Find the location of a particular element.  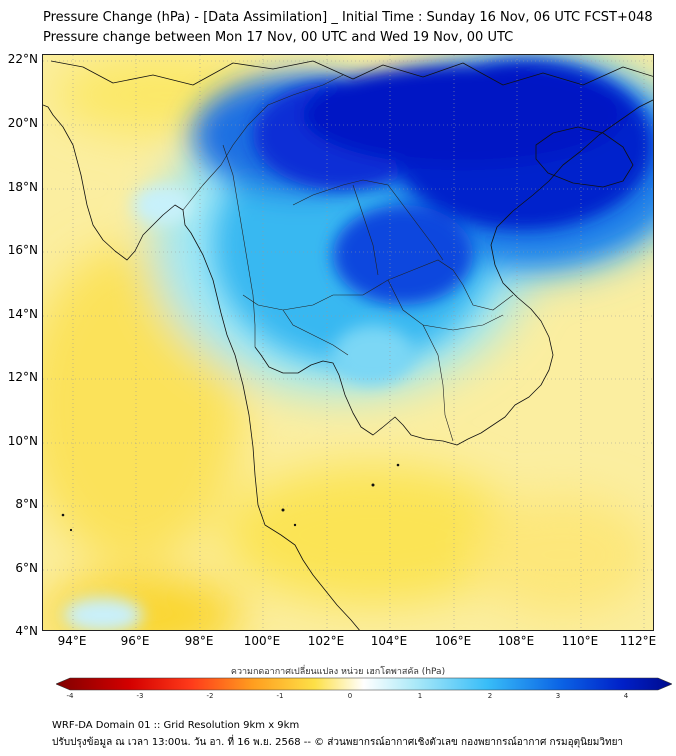

colorbar-tick-label: -2 is located at coordinates (210, 696).